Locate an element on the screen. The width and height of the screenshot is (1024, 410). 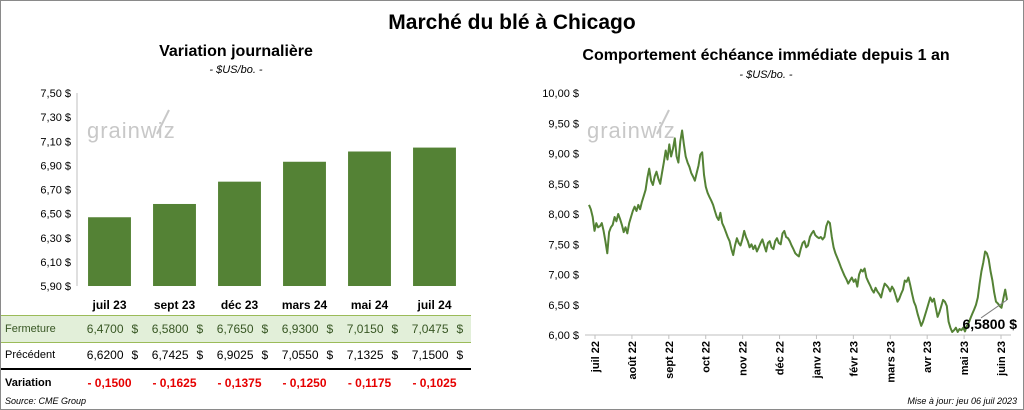
bar-y-tick-label: 7,50 $ is located at coordinates (55, 94).